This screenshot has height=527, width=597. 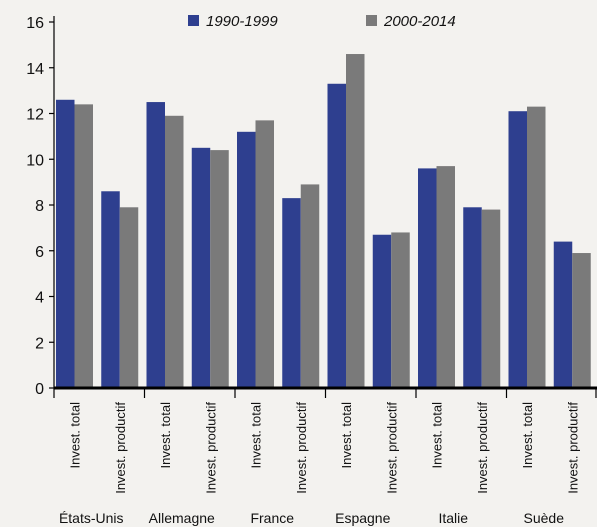 What do you see at coordinates (35, 69) in the screenshot?
I see `y-tick-label: 14` at bounding box center [35, 69].